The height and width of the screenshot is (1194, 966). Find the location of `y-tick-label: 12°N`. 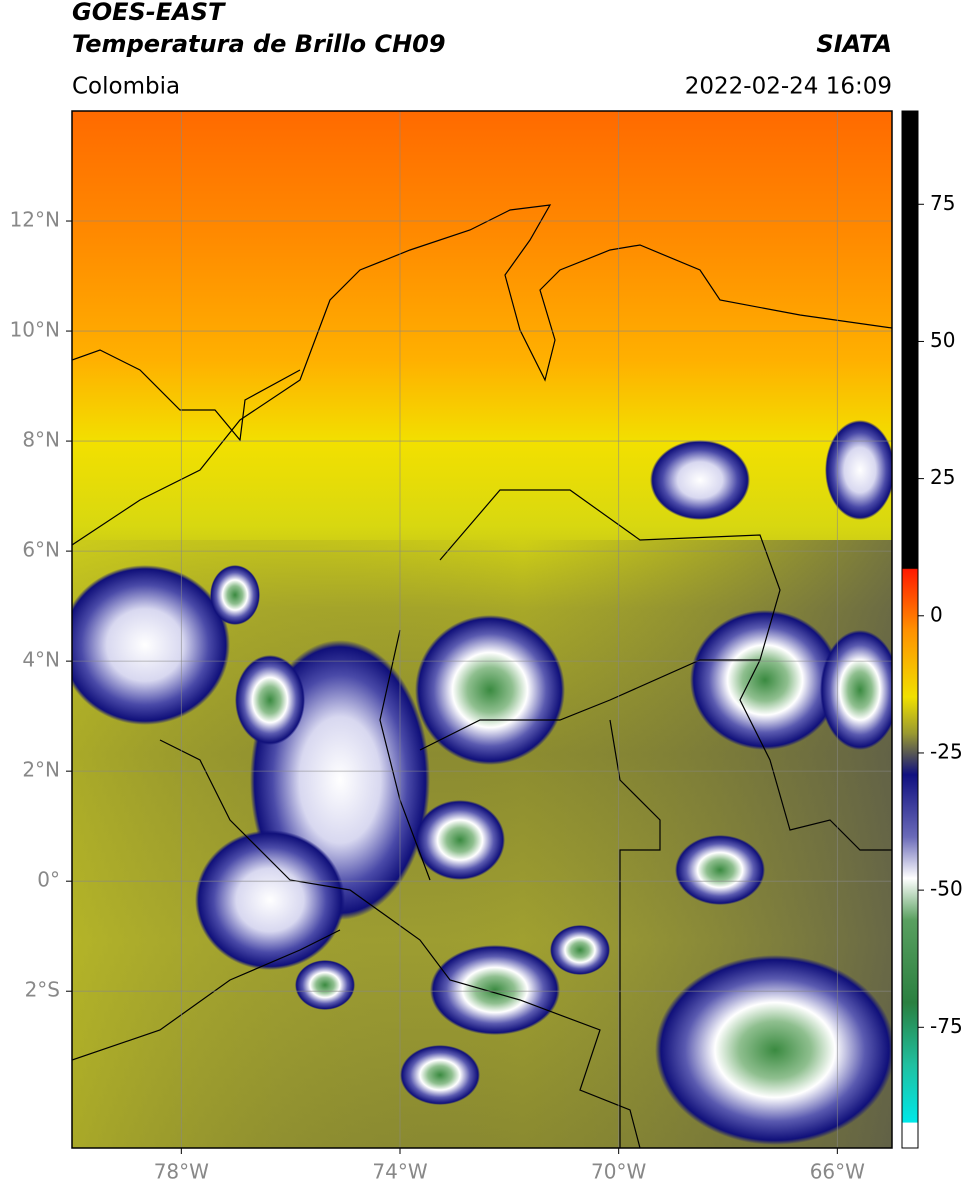

y-tick-label: 12°N is located at coordinates (35, 220).